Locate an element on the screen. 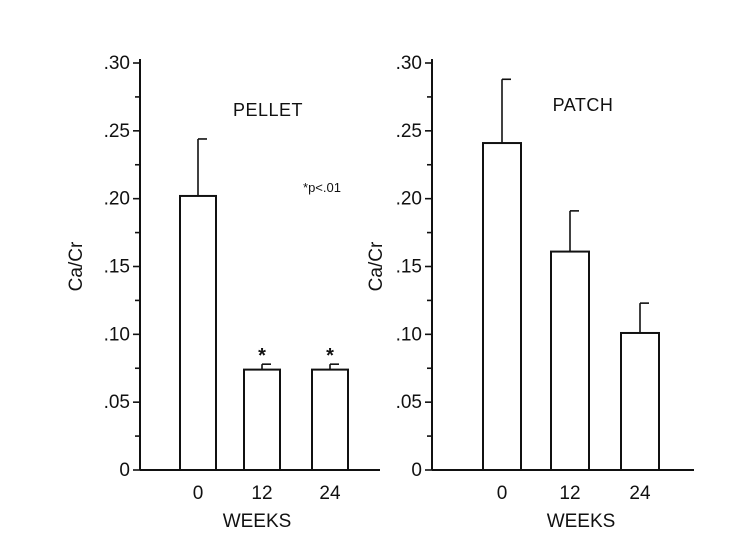  panel-title: PATCH is located at coordinates (583, 105).